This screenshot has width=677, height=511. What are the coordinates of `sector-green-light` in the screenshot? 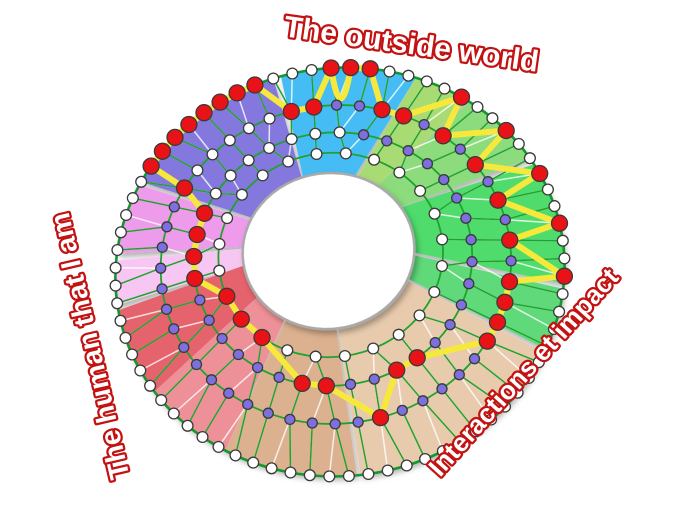 It's located at (453, 154).